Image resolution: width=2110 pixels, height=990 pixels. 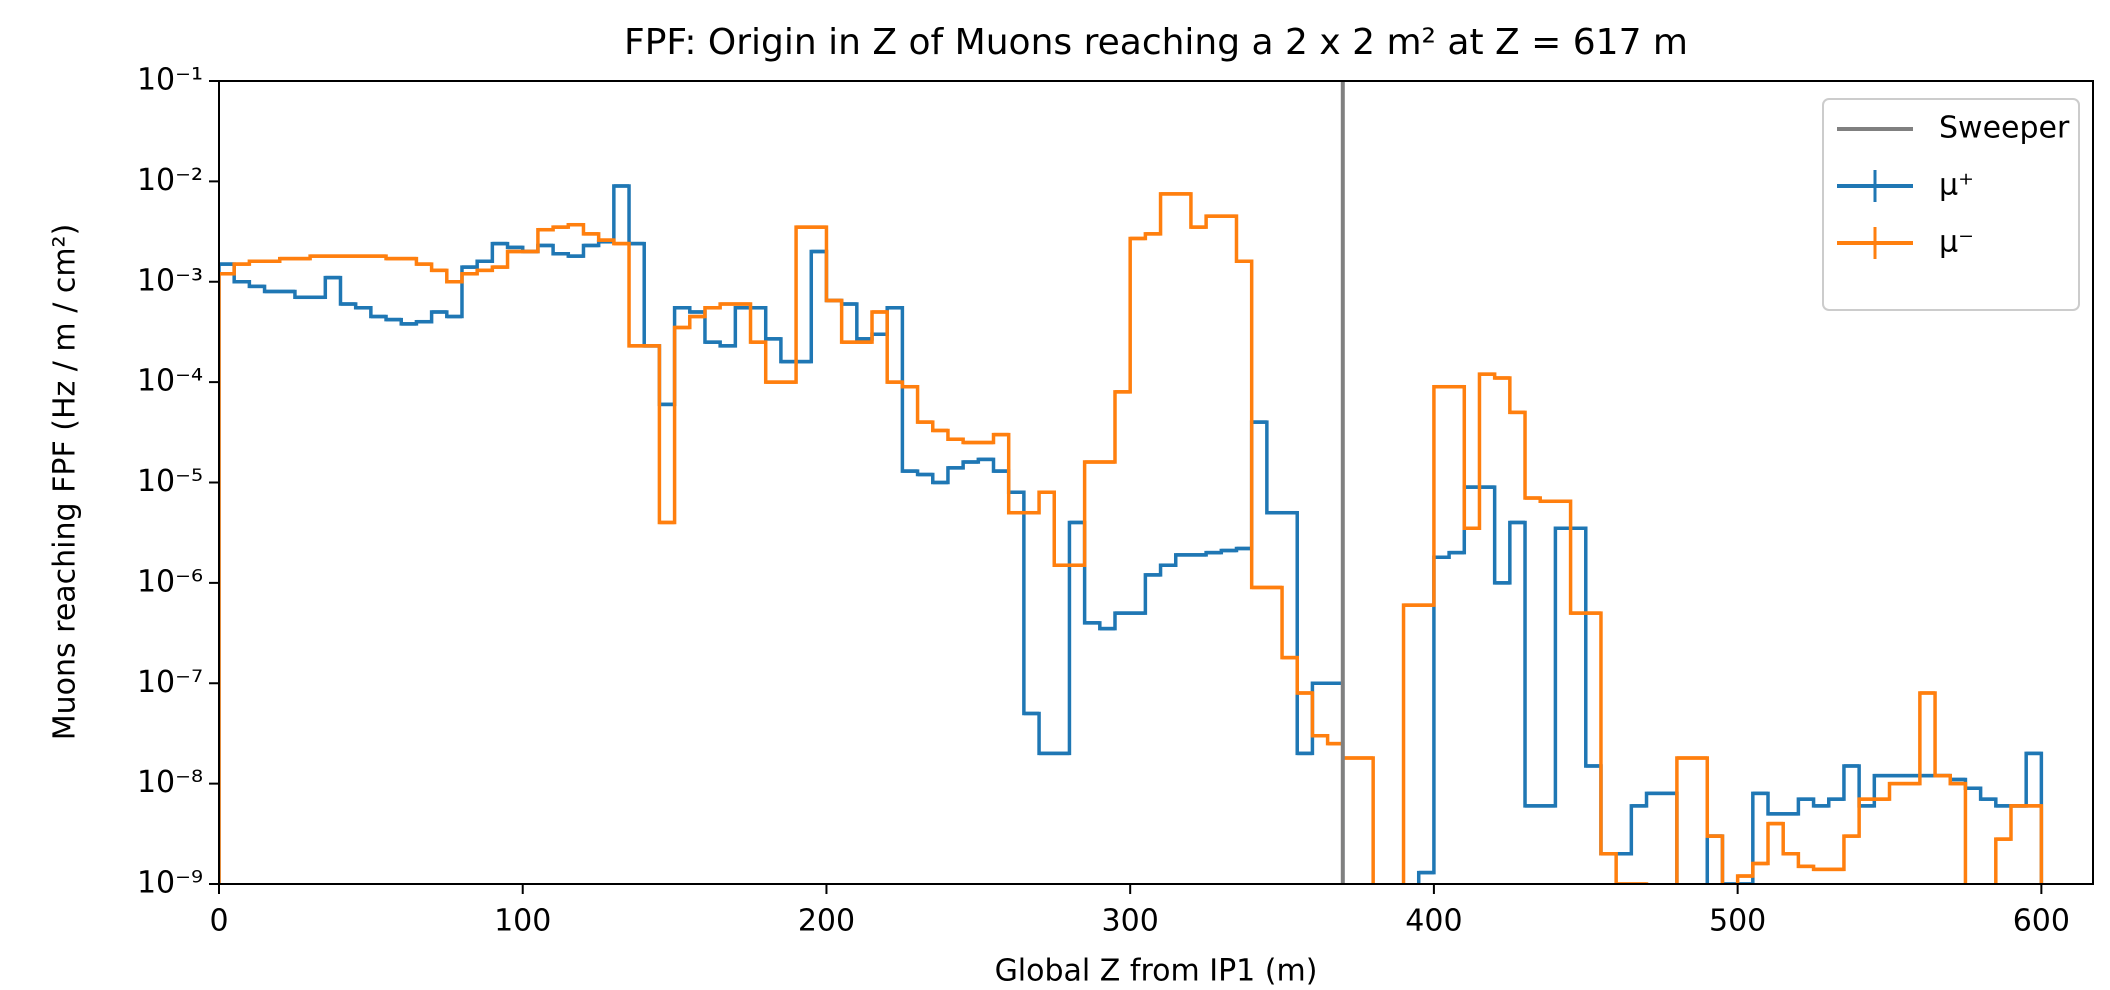 I want to click on x-tick-label: 0, so click(x=218, y=921).